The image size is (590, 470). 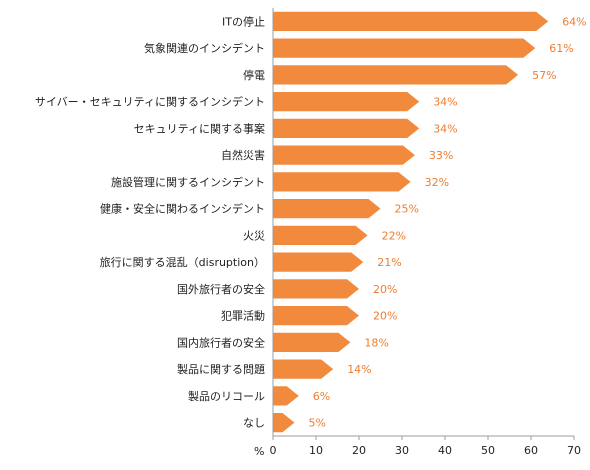 I want to click on value-label: 33%, so click(x=441, y=155).